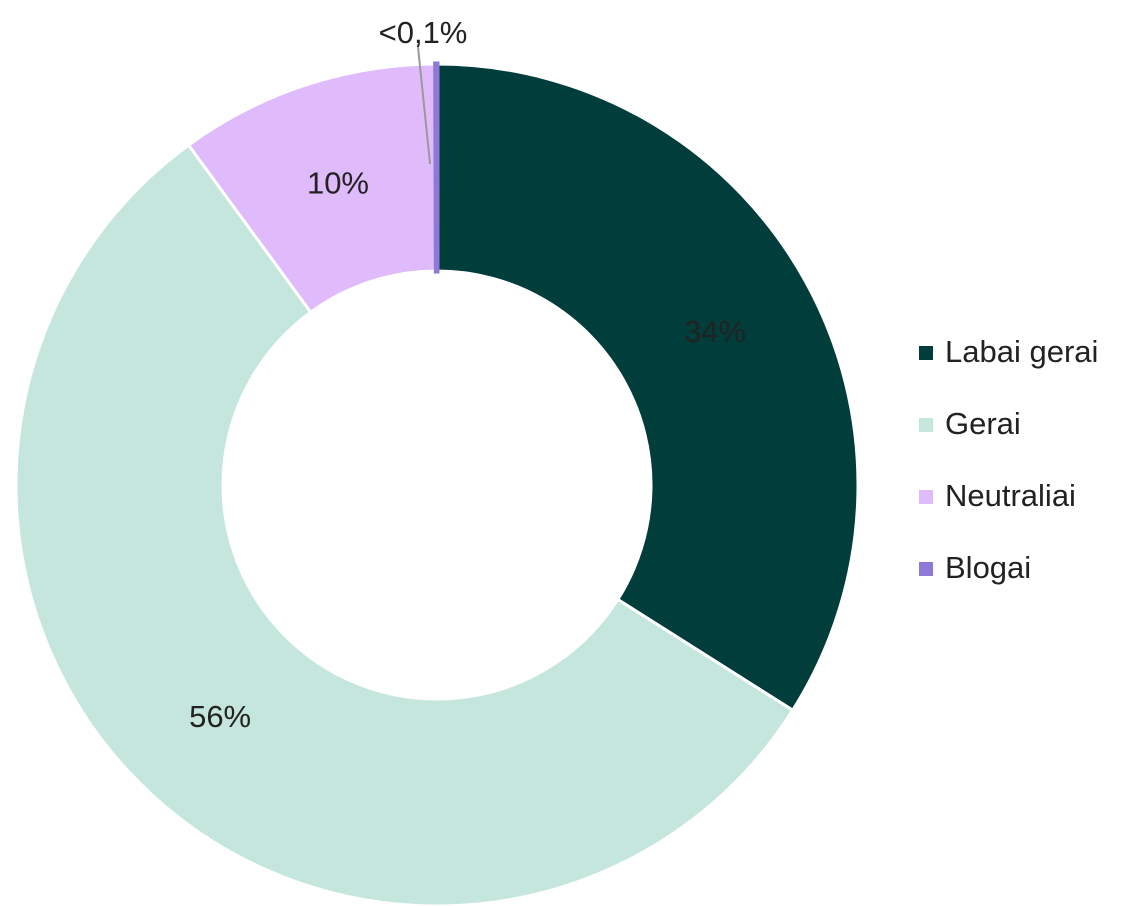 This screenshot has height=906, width=1136. I want to click on legend-label: Labai gerai, so click(1021, 351).